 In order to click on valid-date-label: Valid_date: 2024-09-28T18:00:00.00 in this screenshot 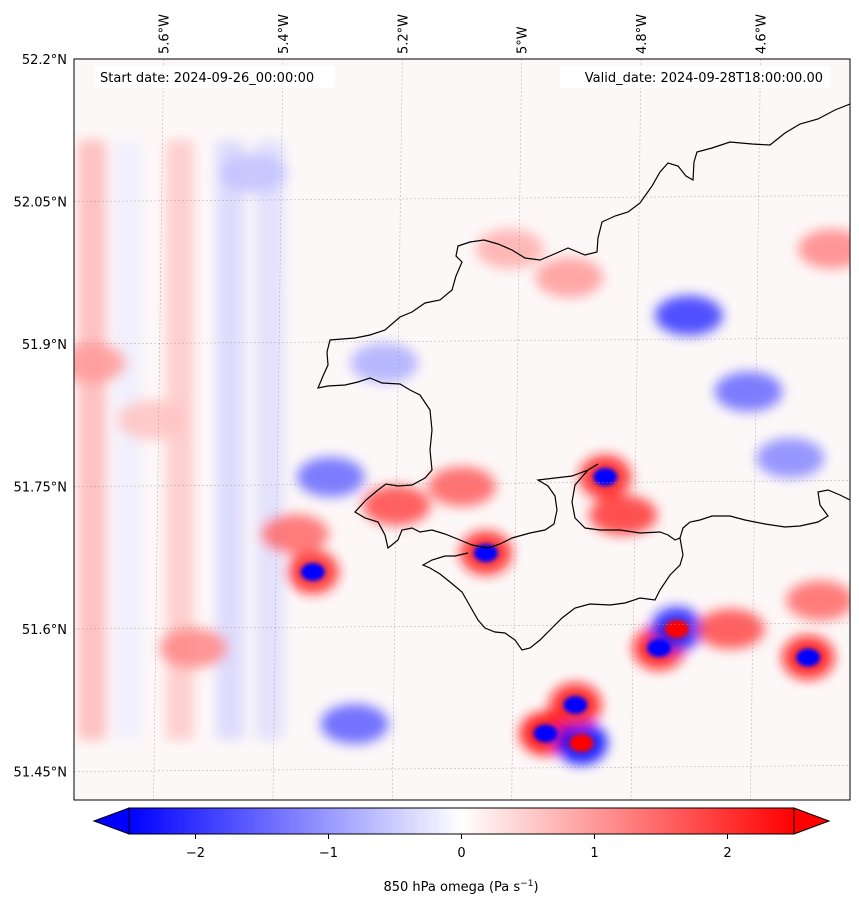, I will do `click(704, 78)`.